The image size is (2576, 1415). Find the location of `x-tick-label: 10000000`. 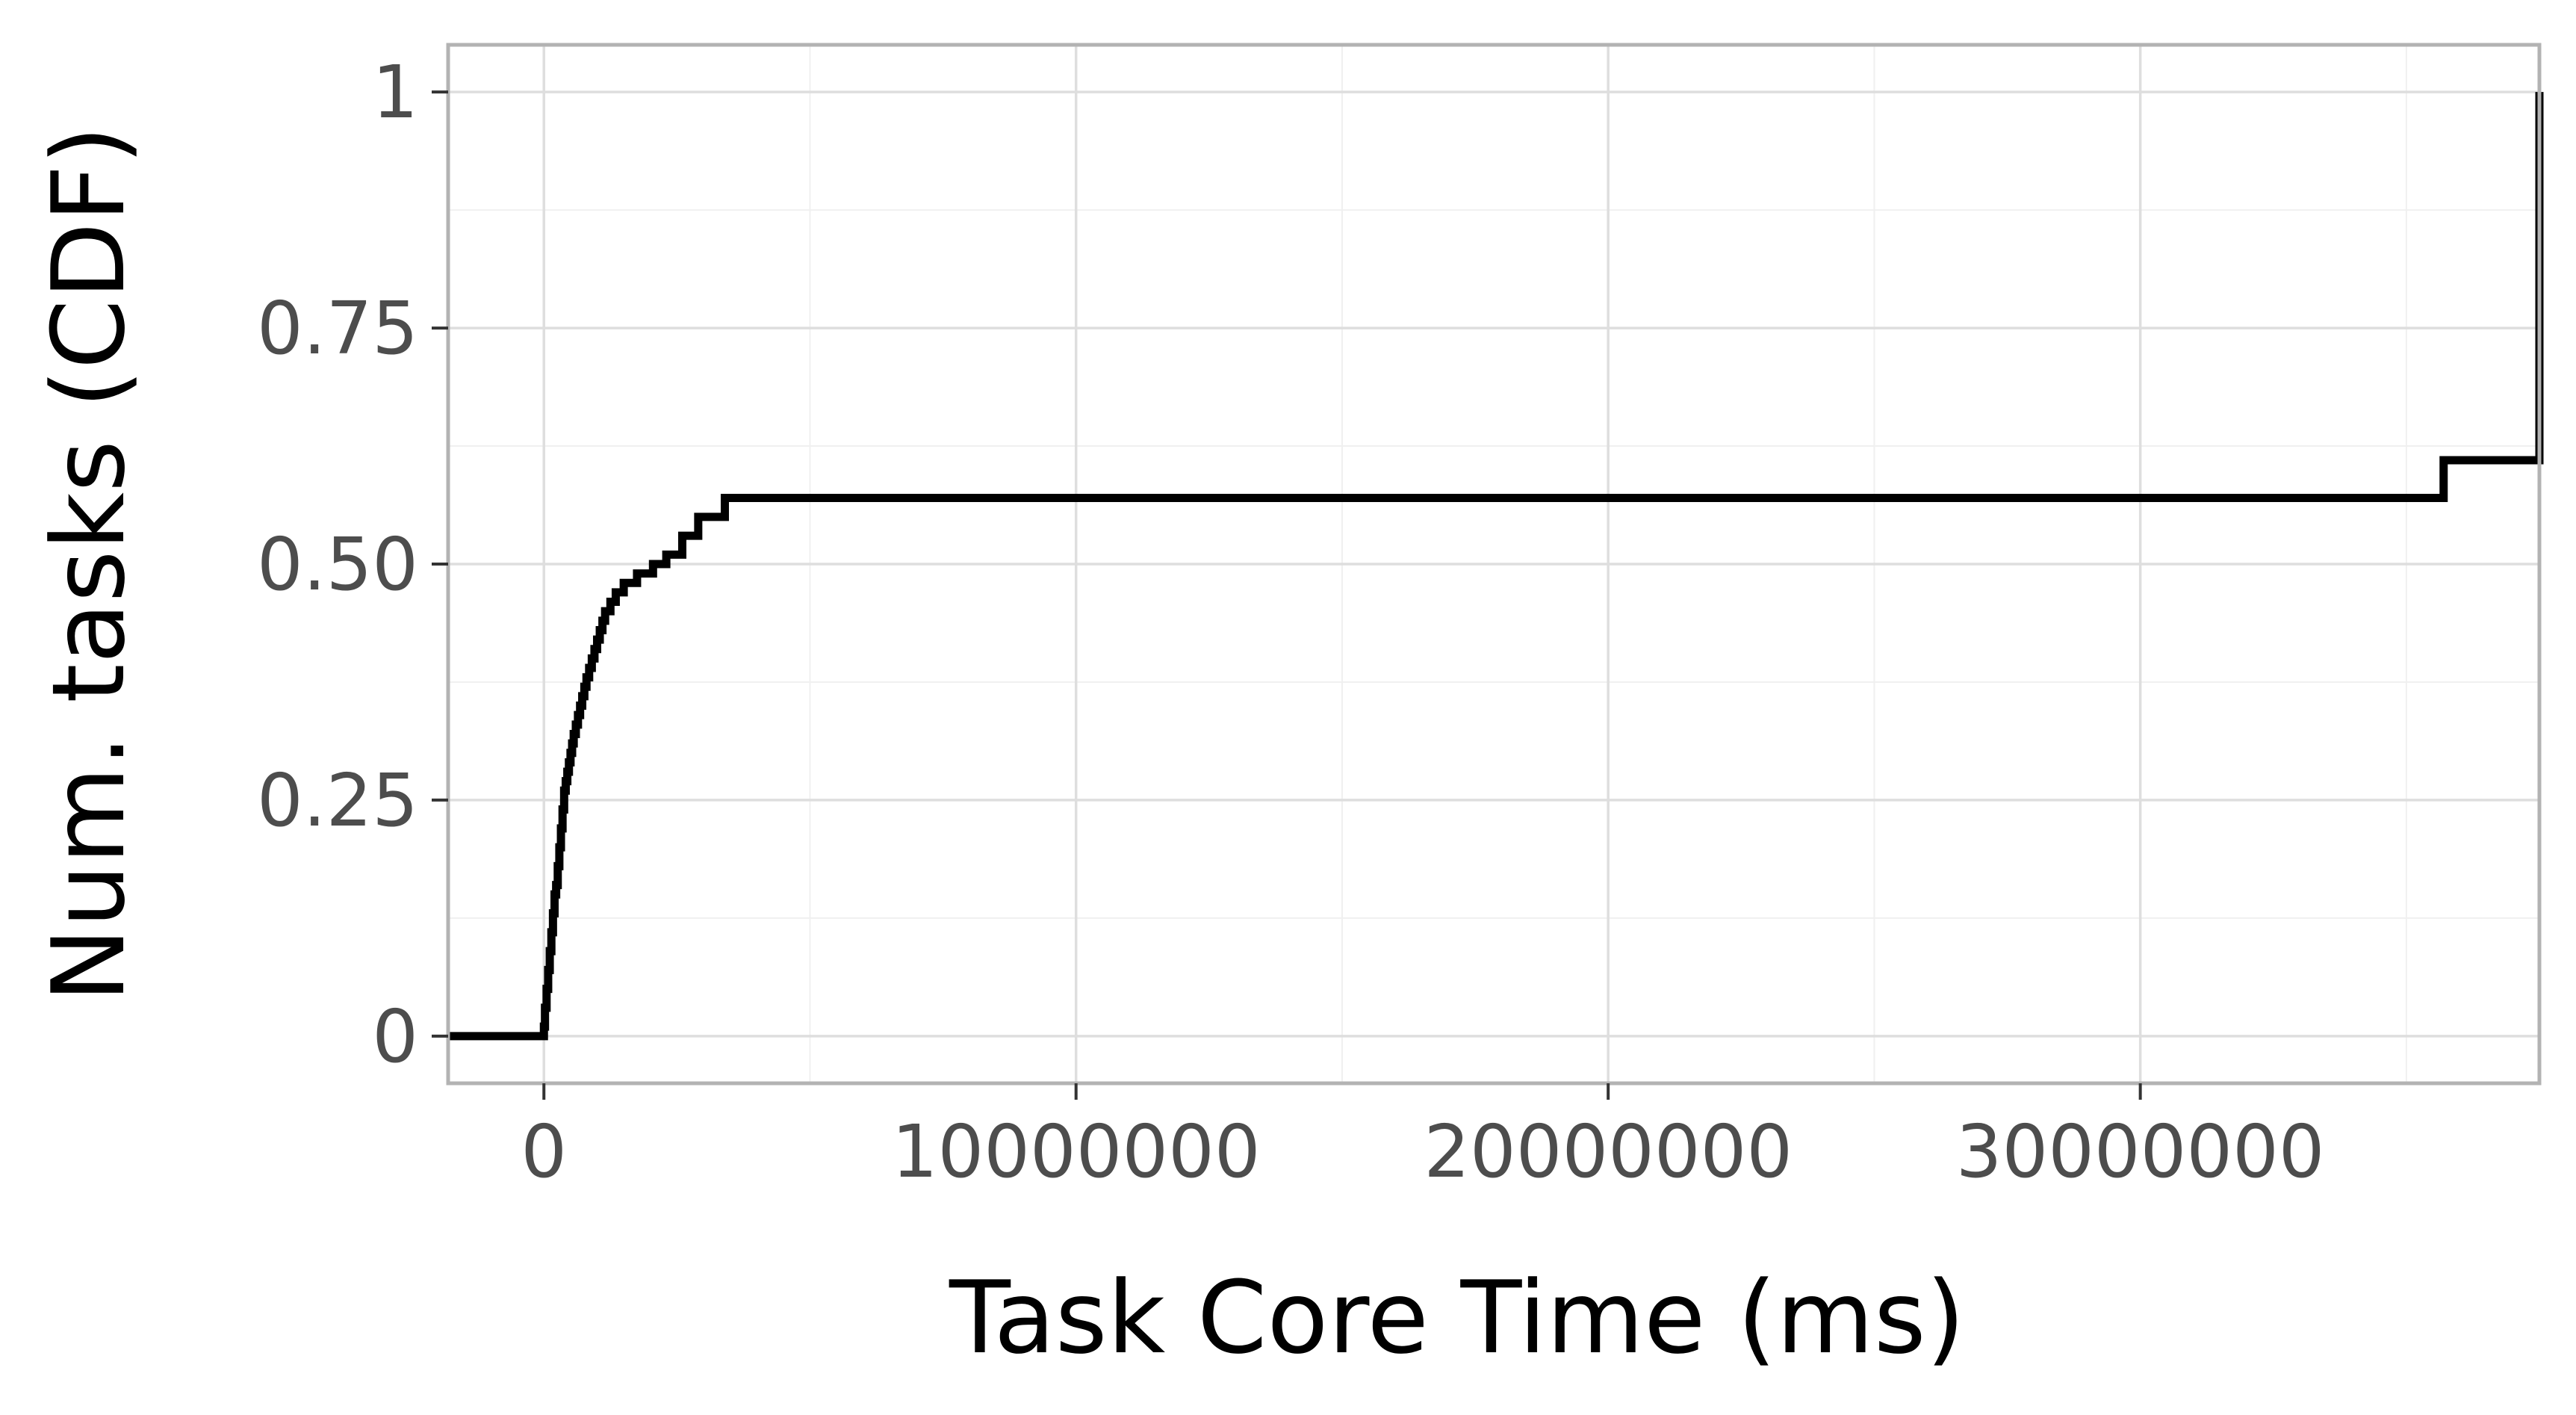

x-tick-label: 10000000 is located at coordinates (1077, 1151).